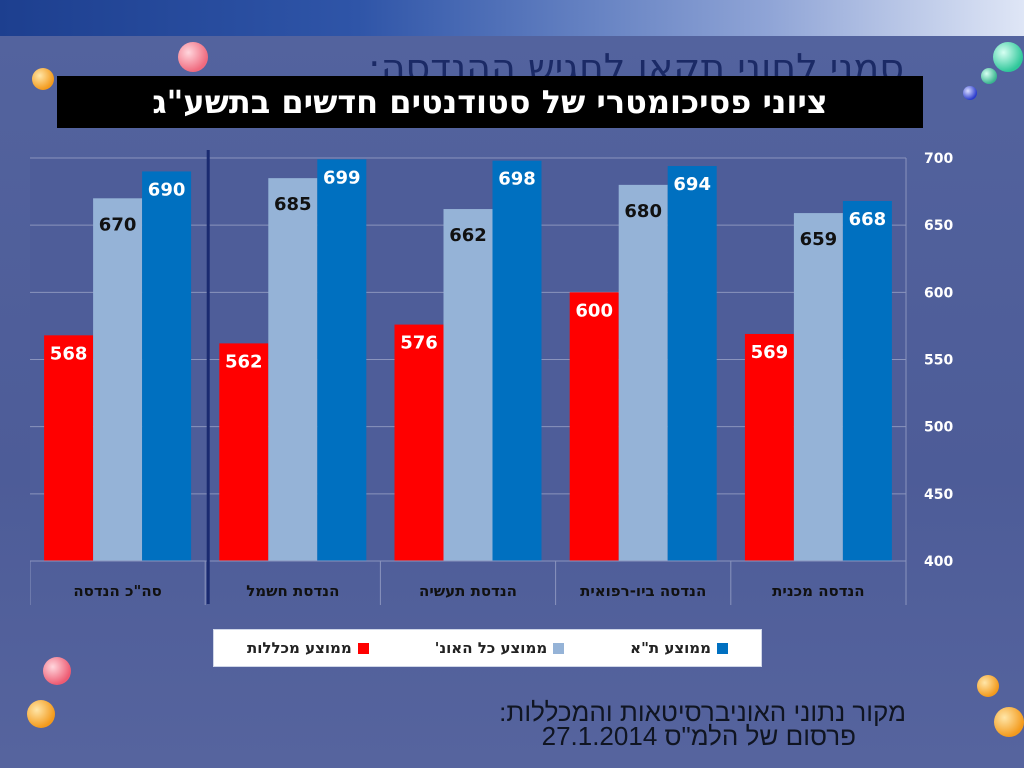 This screenshot has width=1024, height=768. Describe the element at coordinates (868, 219) in the screenshot. I see `data-label: 668` at that location.